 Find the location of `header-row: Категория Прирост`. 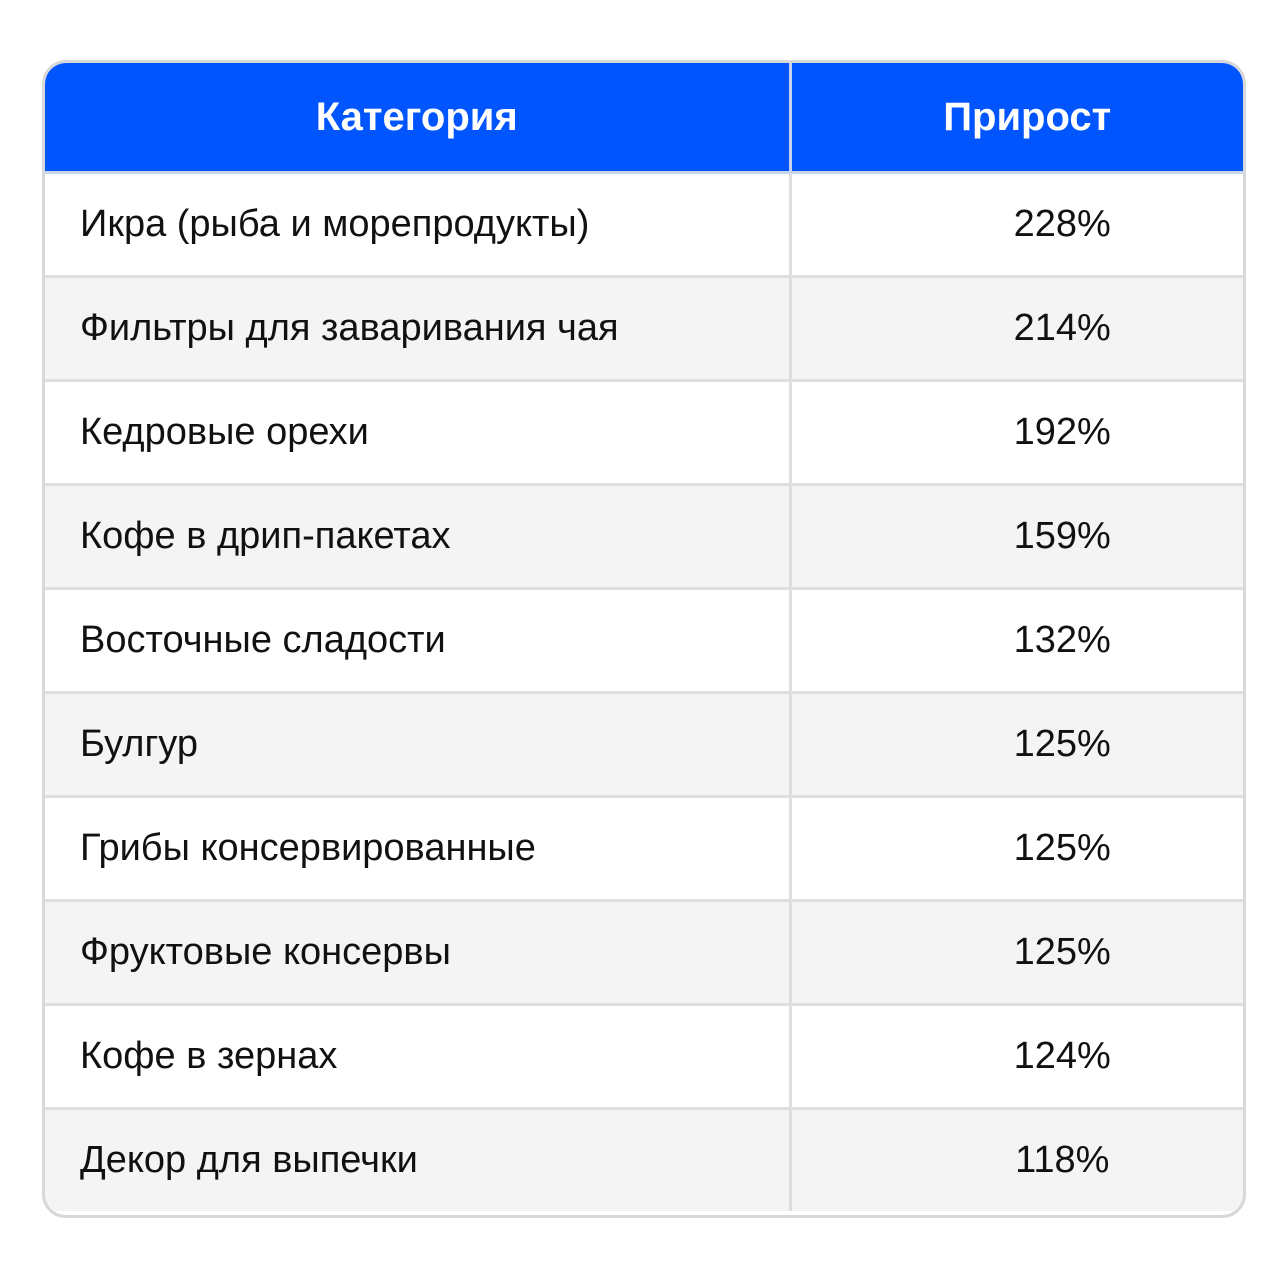

header-row: Категория Прирост is located at coordinates (644, 118).